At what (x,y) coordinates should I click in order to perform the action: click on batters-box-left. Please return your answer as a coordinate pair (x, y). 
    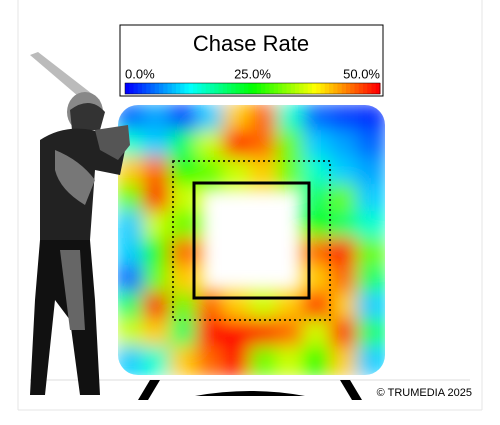
    Looking at the image, I should click on (149, 390).